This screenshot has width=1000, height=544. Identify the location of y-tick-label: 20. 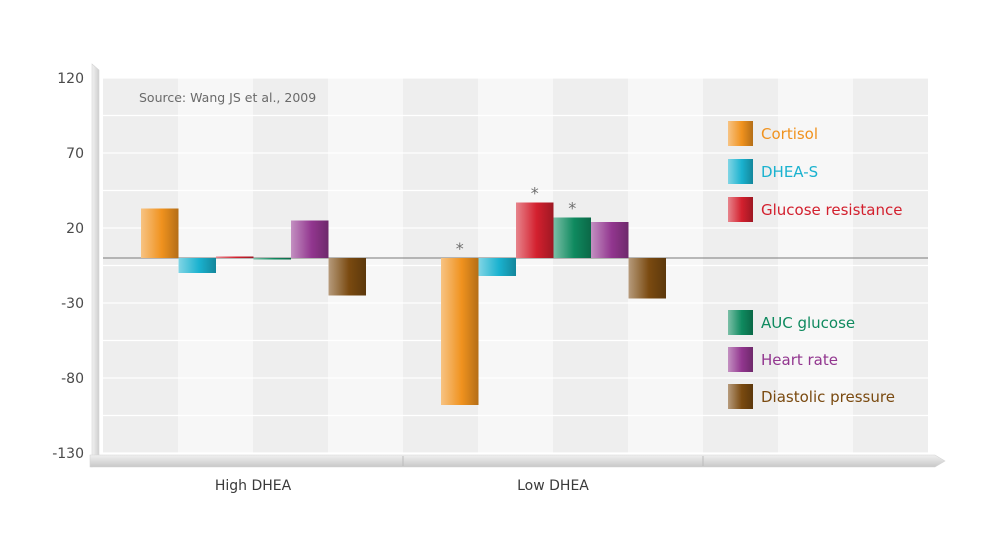
(75, 229).